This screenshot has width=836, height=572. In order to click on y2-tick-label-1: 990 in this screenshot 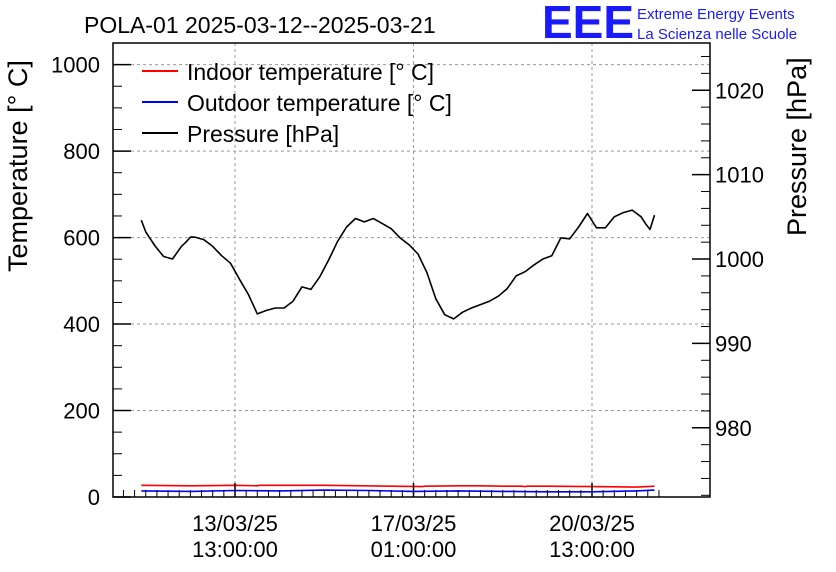, I will do `click(733, 343)`.